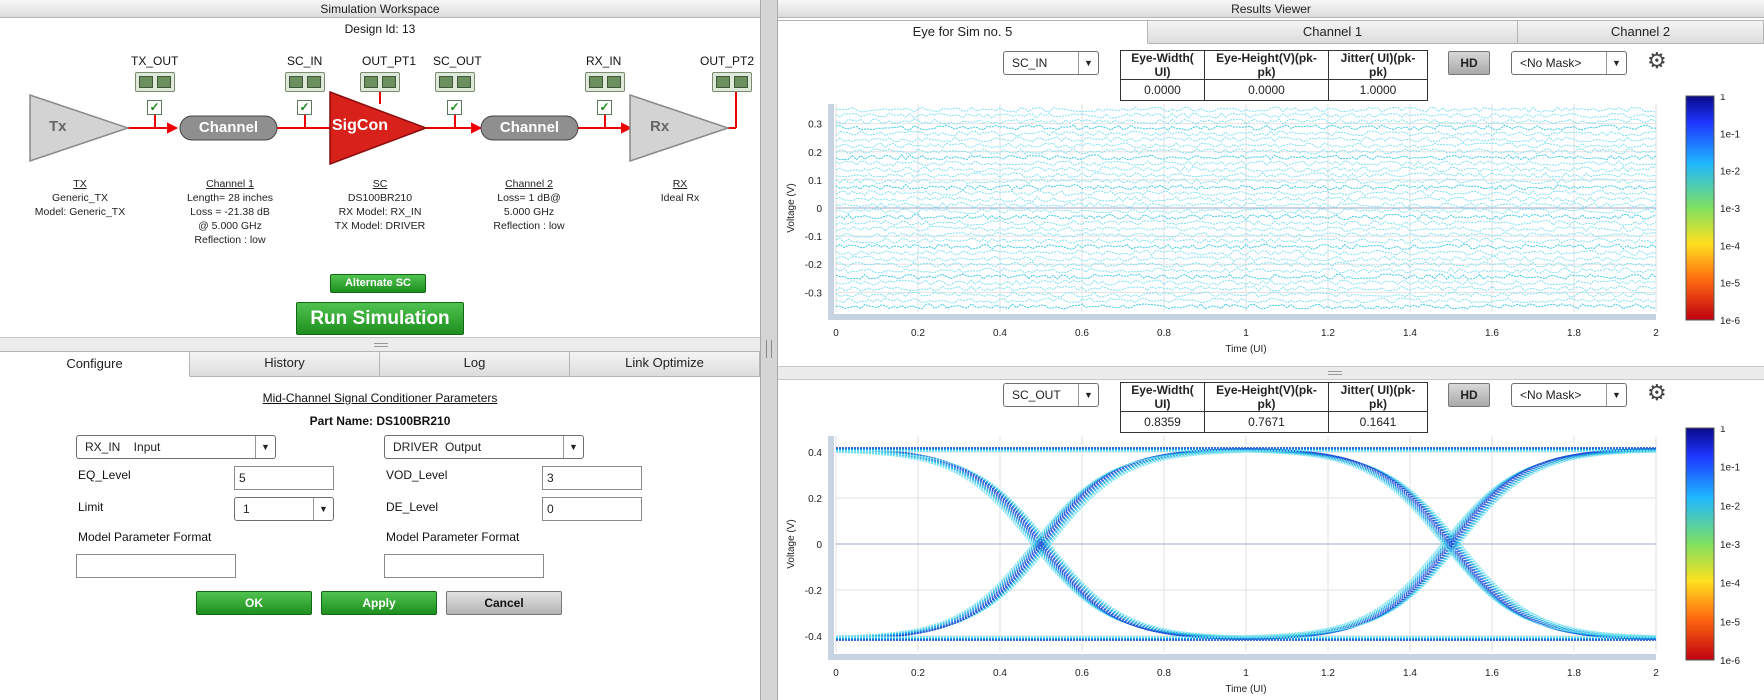  I want to click on y-tick-label: -0.1, so click(814, 237).